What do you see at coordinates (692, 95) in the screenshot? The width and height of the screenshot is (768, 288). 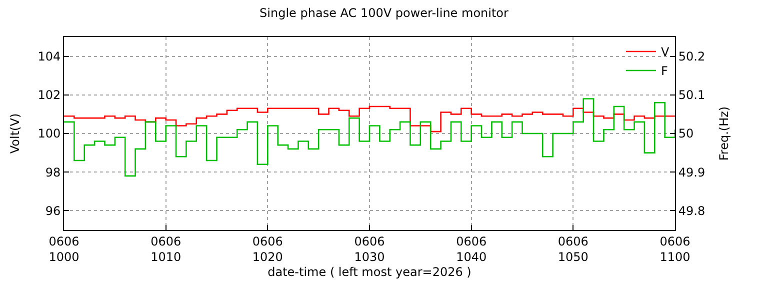 I see `y2-tick-label: 50.1` at bounding box center [692, 95].